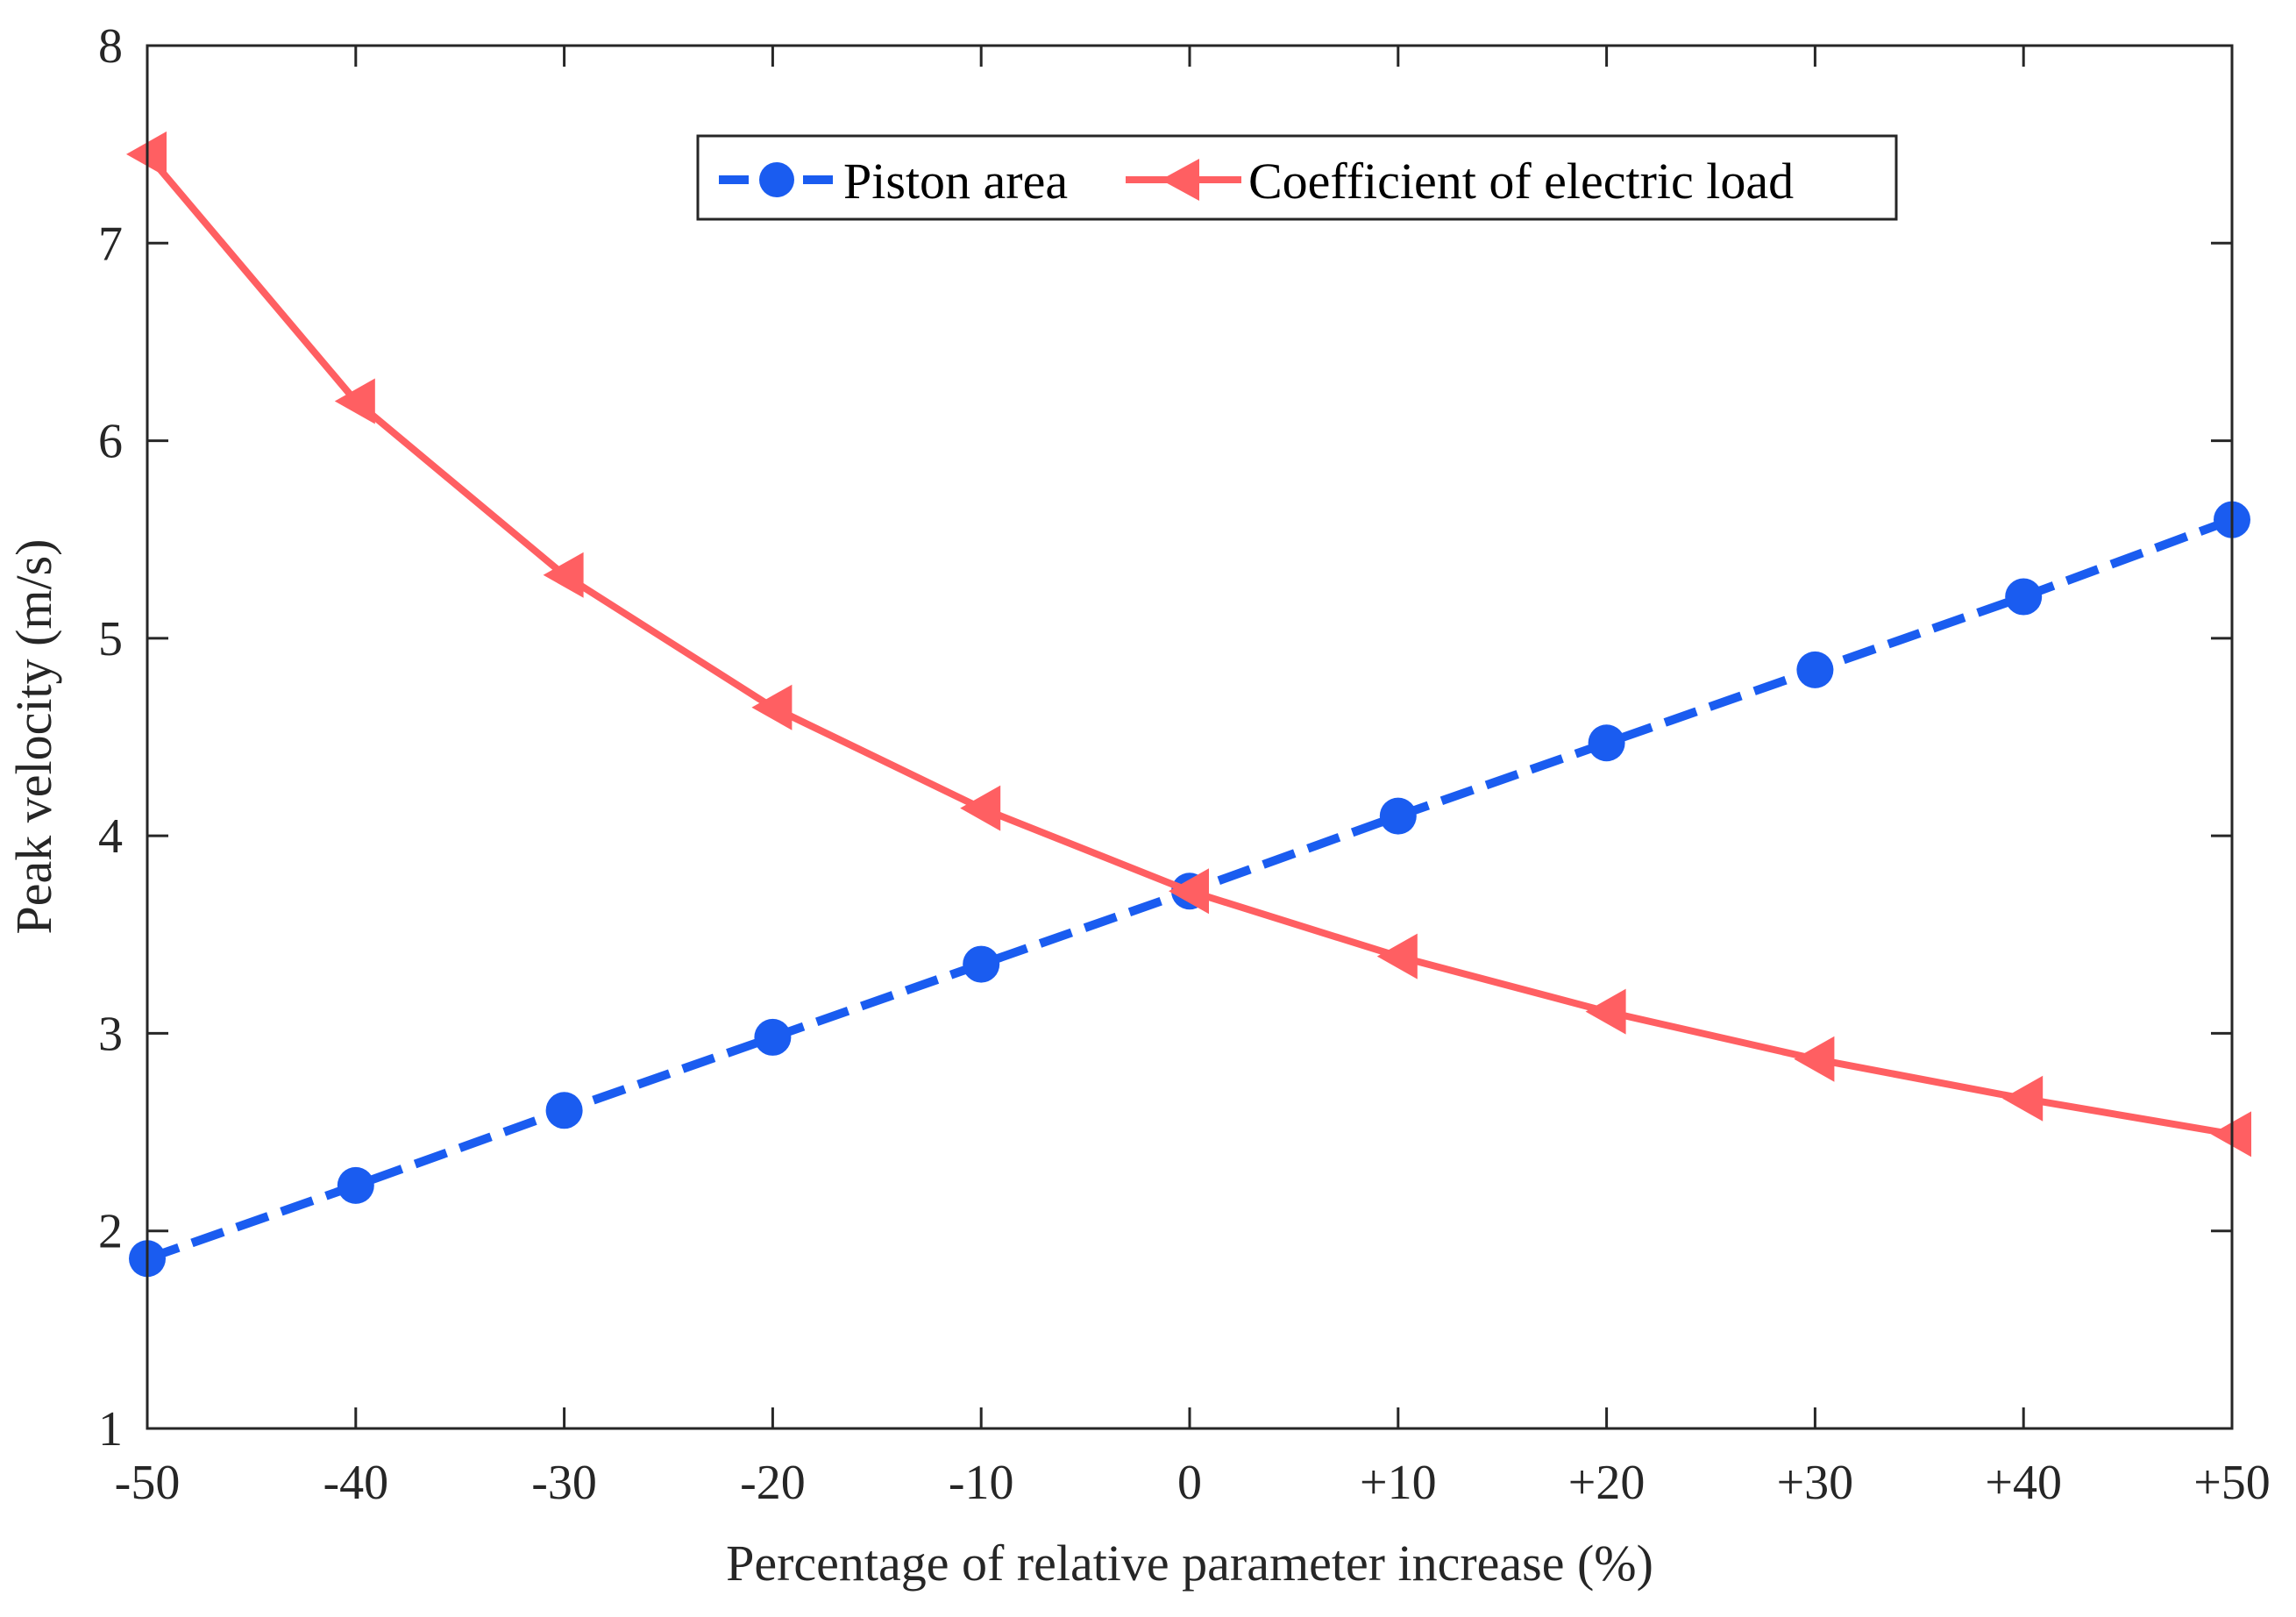 Image resolution: width=2296 pixels, height=1617 pixels. What do you see at coordinates (148, 1483) in the screenshot?
I see `x-tick-label: -50` at bounding box center [148, 1483].